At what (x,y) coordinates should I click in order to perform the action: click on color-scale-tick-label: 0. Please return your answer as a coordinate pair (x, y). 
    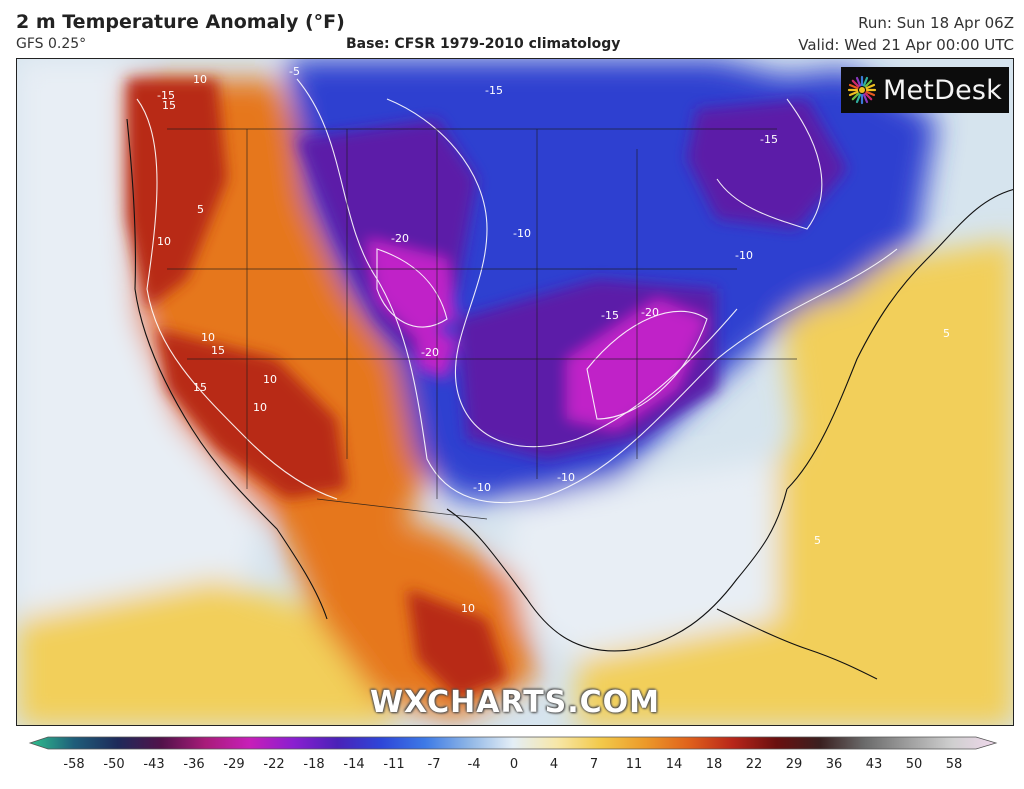
    Looking at the image, I should click on (514, 764).